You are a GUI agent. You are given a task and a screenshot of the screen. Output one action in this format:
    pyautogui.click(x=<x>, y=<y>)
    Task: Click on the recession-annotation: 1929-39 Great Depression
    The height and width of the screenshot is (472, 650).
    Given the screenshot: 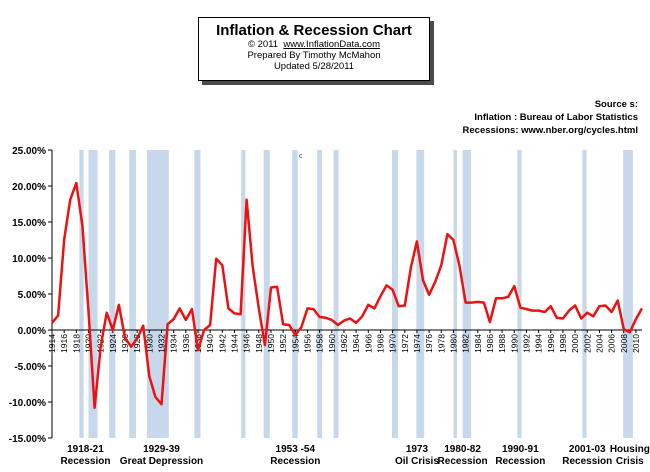 What is the action you would take?
    pyautogui.click(x=161, y=456)
    